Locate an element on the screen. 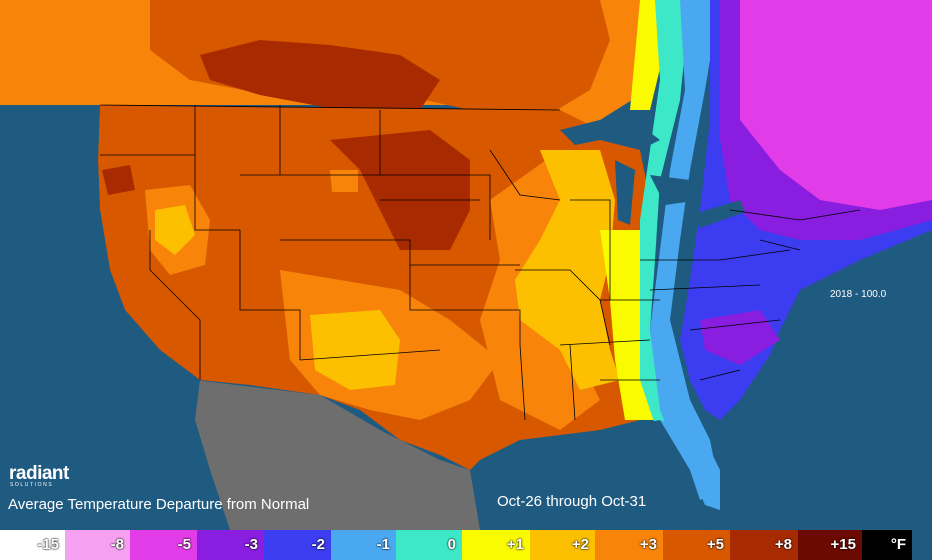  legend-label: +5 is located at coordinates (715, 544).